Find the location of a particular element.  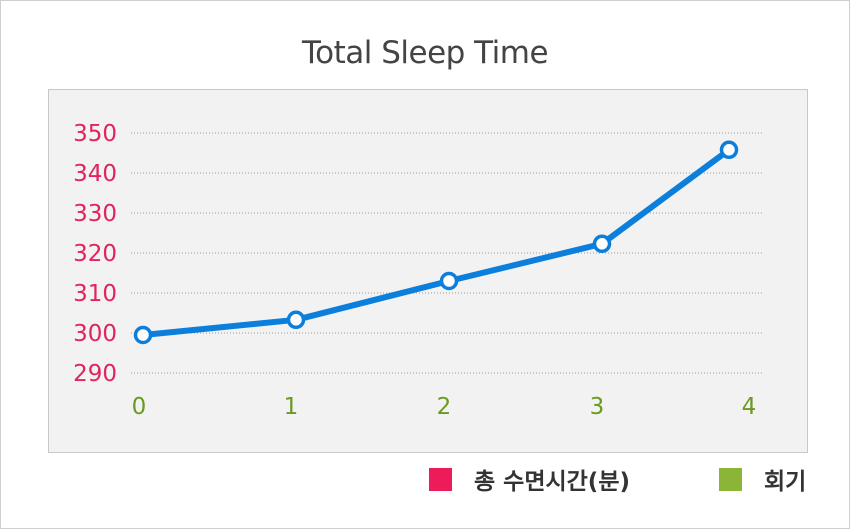

legend-item-series: 총 수면시간(분) is located at coordinates (529, 479).